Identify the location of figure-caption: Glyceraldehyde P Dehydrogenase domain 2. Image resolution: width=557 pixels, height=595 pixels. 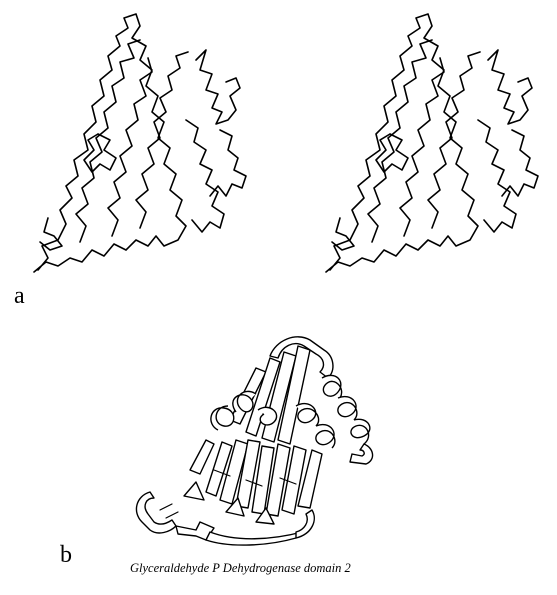
(240, 568).